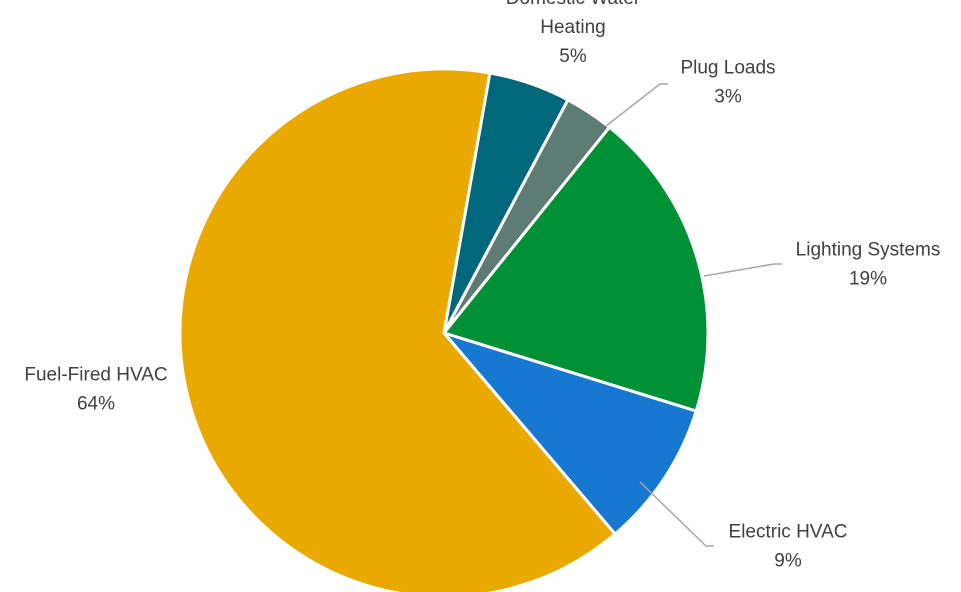 The height and width of the screenshot is (592, 961). I want to click on slice-value-label-fuel-fired-hvac: 64%, so click(96, 404).